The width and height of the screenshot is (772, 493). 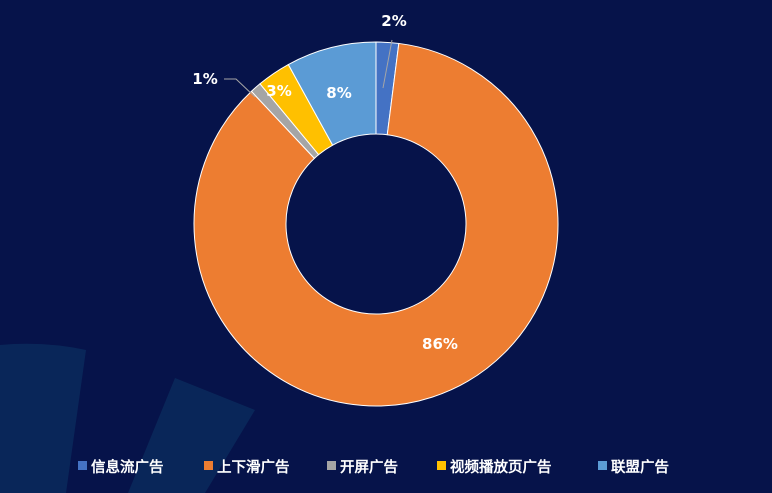 What do you see at coordinates (602, 465) in the screenshot?
I see `legend-swatch-联盟广告` at bounding box center [602, 465].